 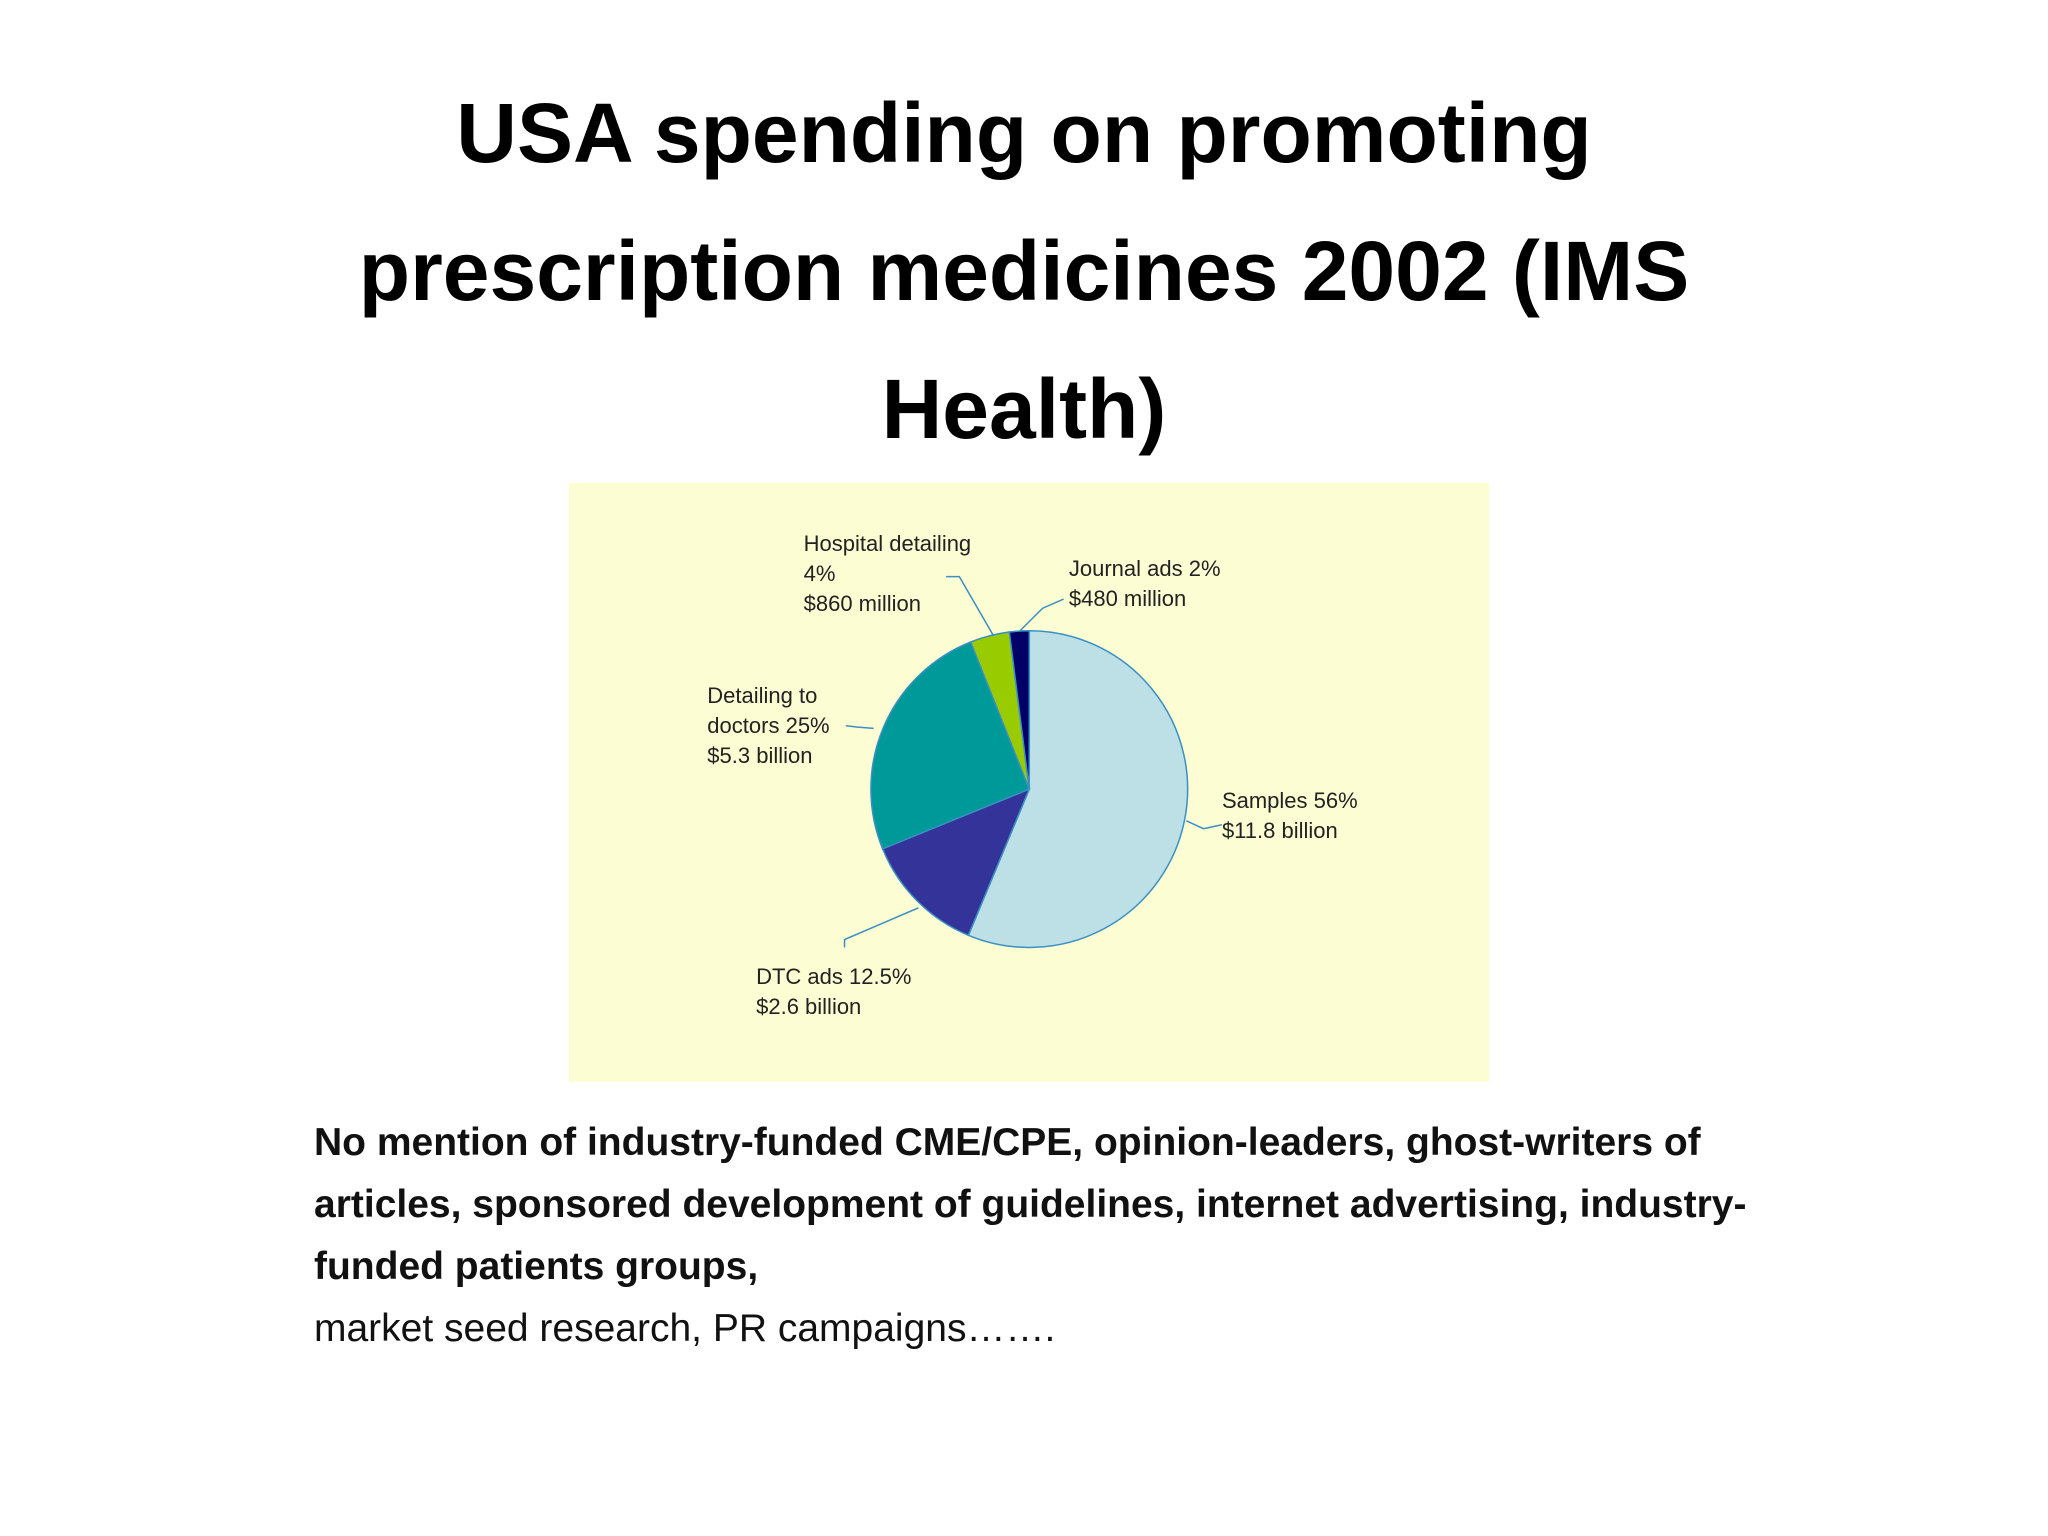 What do you see at coordinates (862, 604) in the screenshot?
I see `amount-label: $860 million` at bounding box center [862, 604].